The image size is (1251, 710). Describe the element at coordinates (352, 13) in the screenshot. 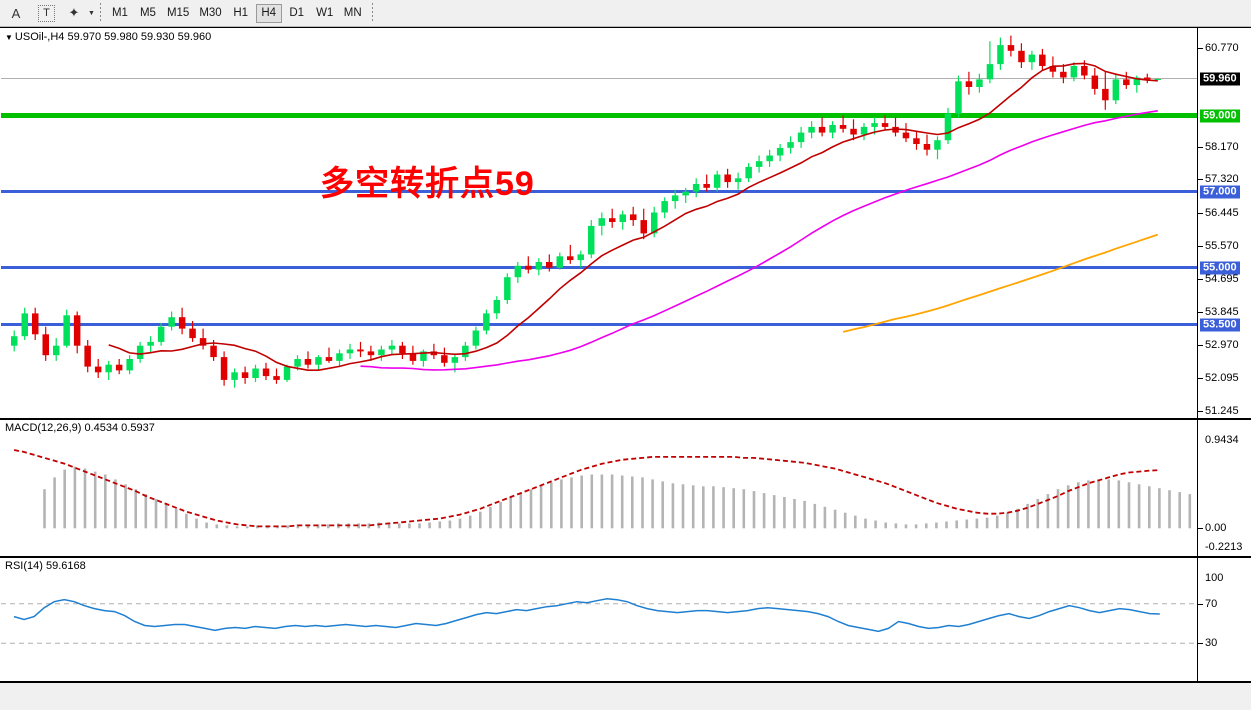

I see `timeframe-mn: MN` at that location.